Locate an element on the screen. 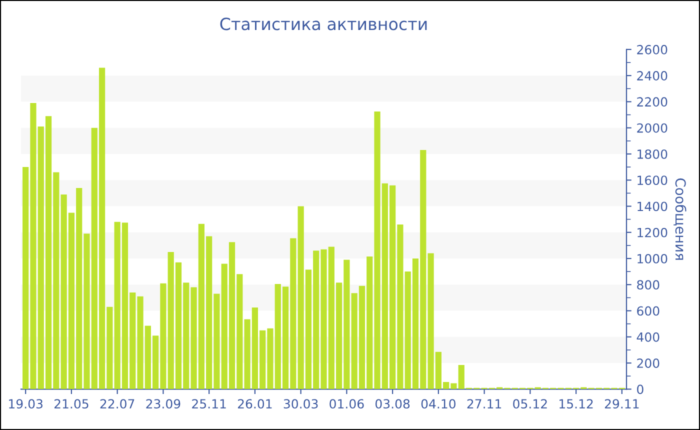  y-axis-title: Сообщения is located at coordinates (680, 219).